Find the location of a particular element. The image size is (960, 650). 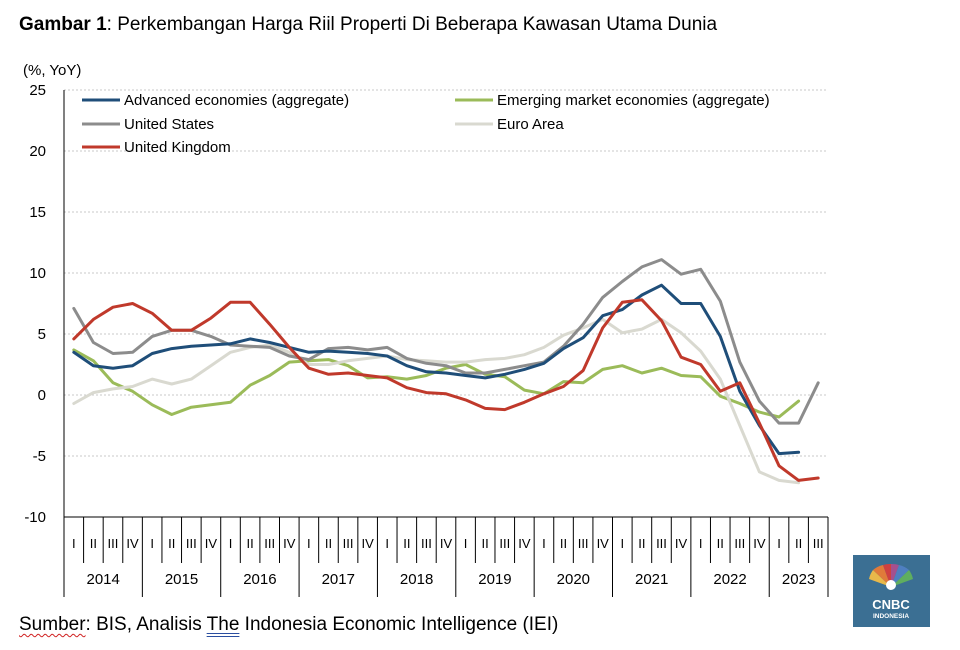

y-tick-label: 25 is located at coordinates (37, 90).